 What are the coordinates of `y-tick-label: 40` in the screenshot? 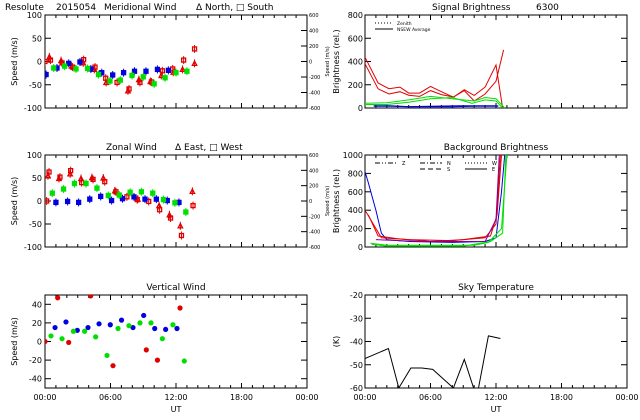 It's located at (37, 304).